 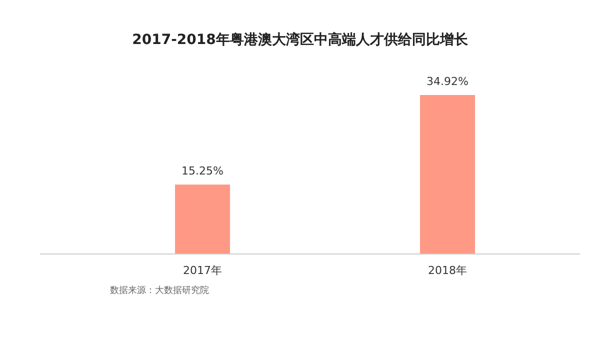 What do you see at coordinates (447, 81) in the screenshot?
I see `data-label: 34.92%` at bounding box center [447, 81].